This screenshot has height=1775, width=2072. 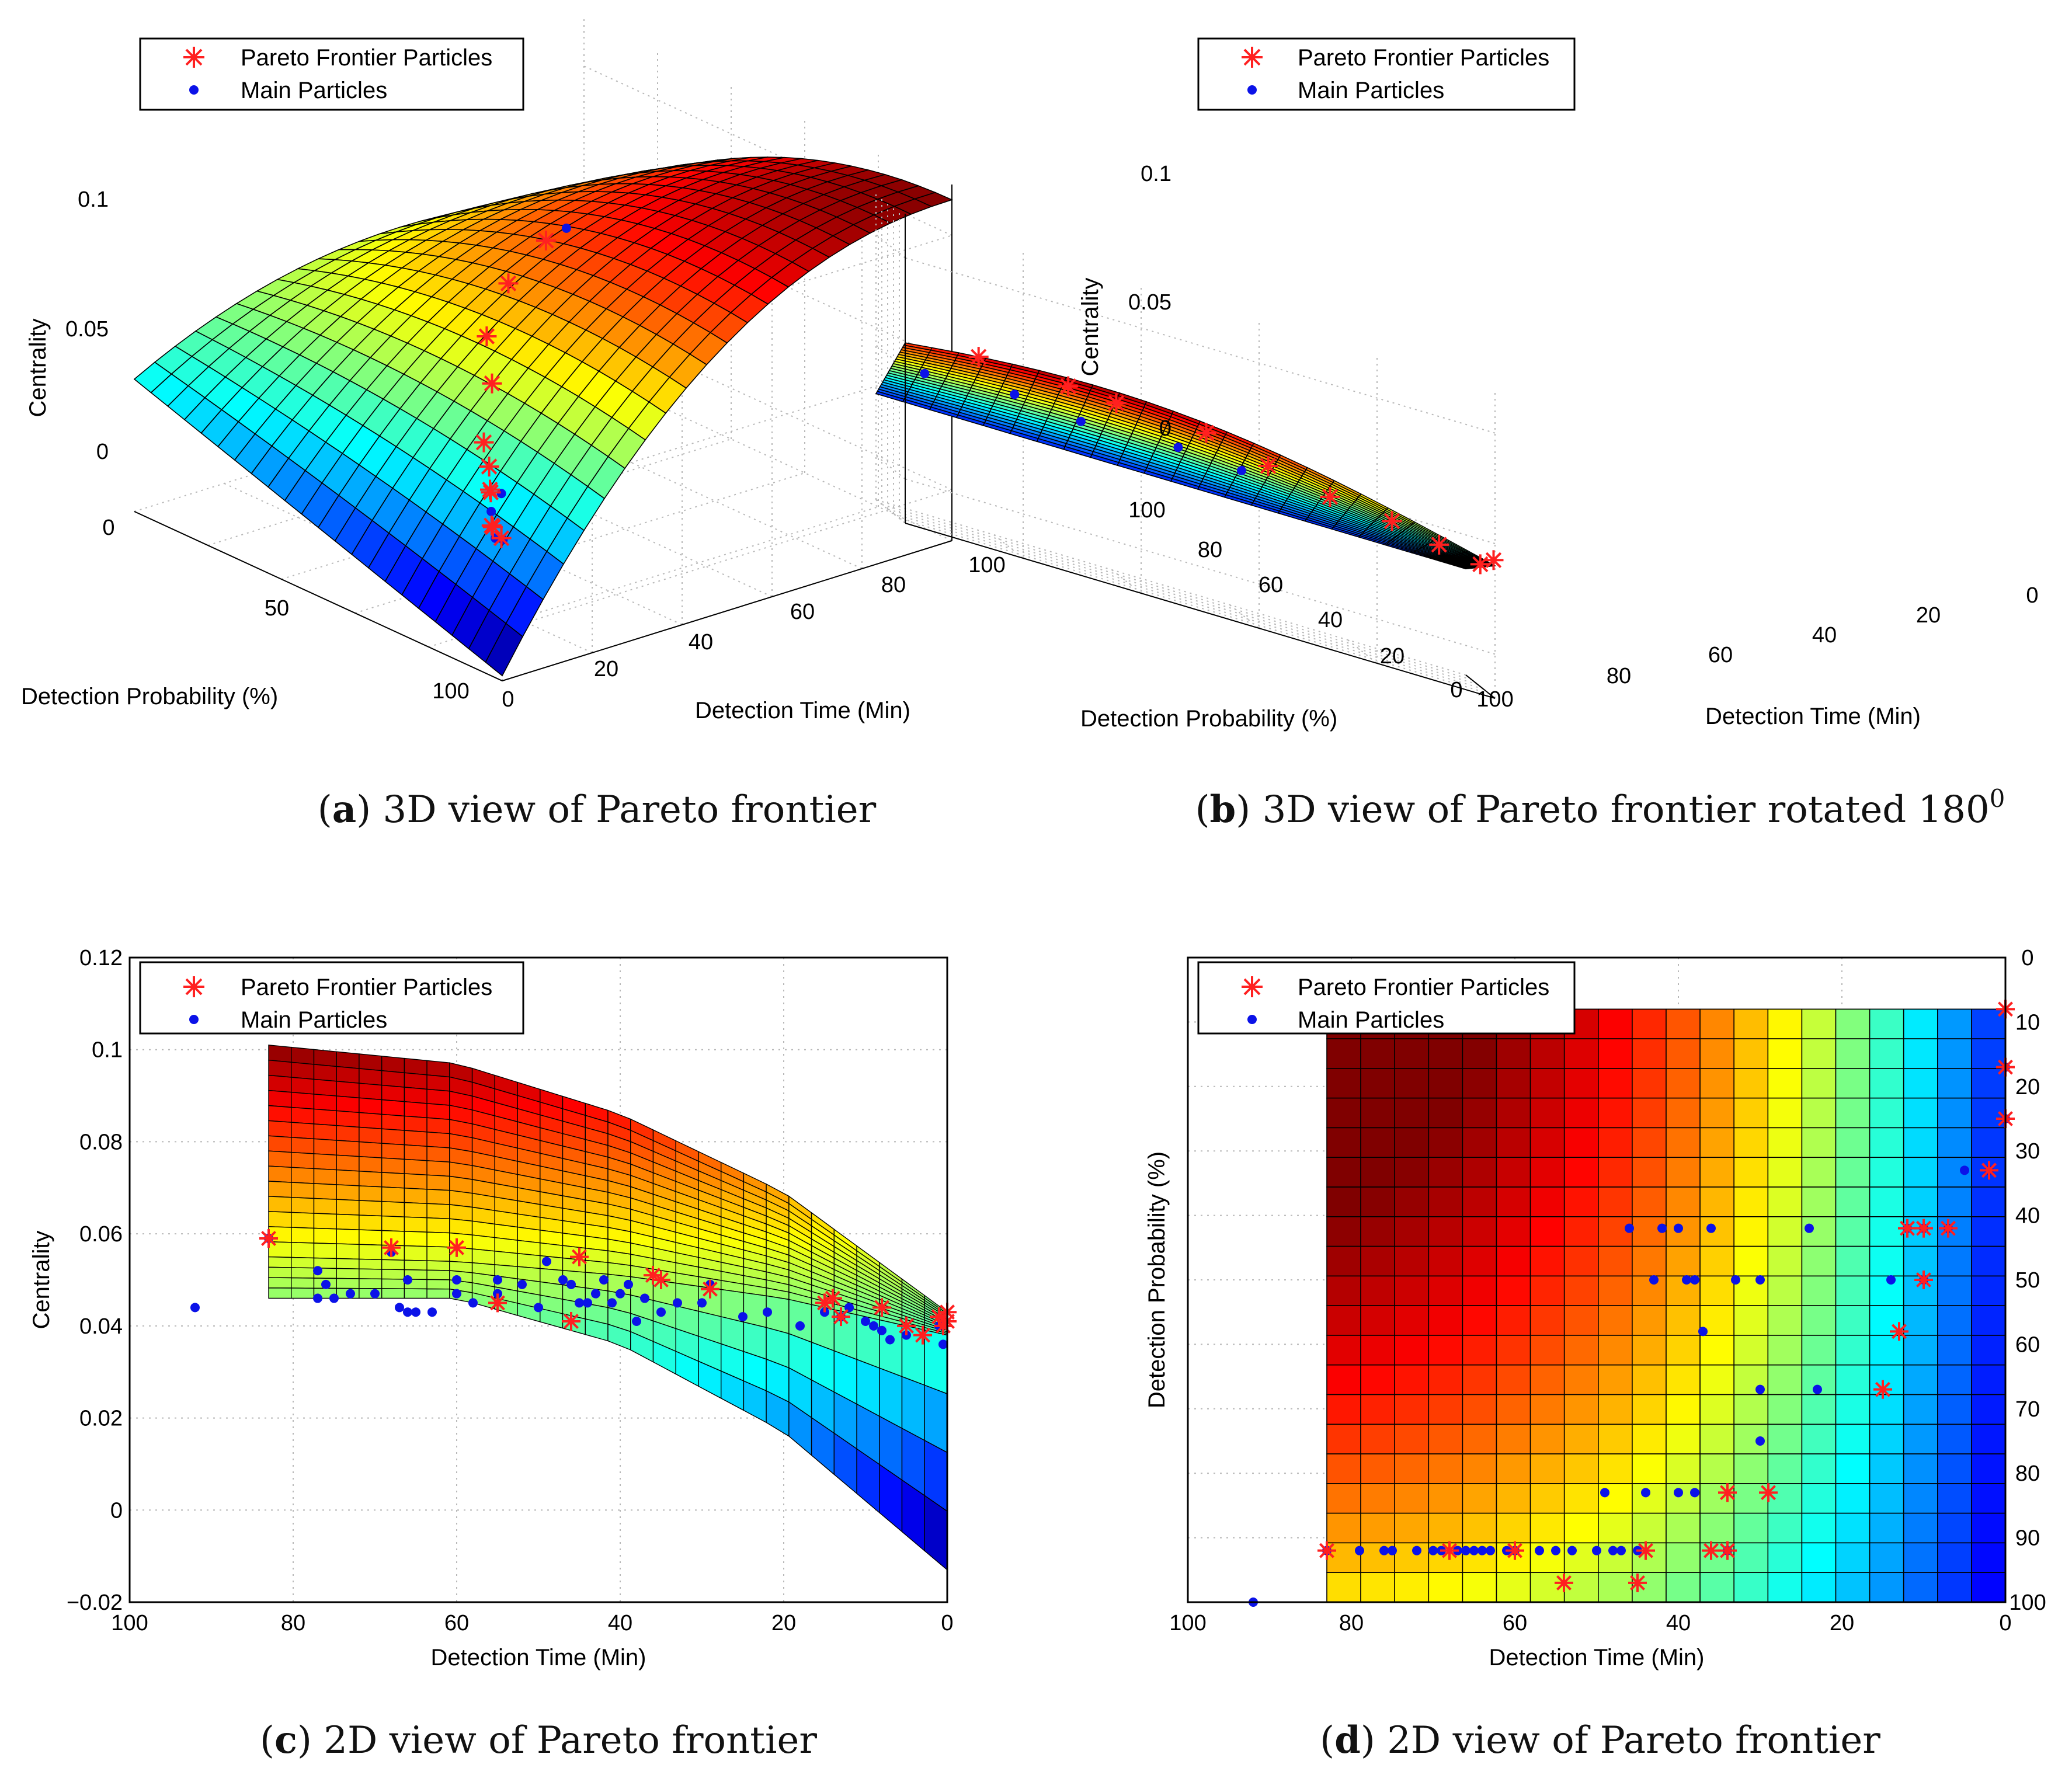 I want to click on y-tick-label: 40, so click(x=2027, y=1216).